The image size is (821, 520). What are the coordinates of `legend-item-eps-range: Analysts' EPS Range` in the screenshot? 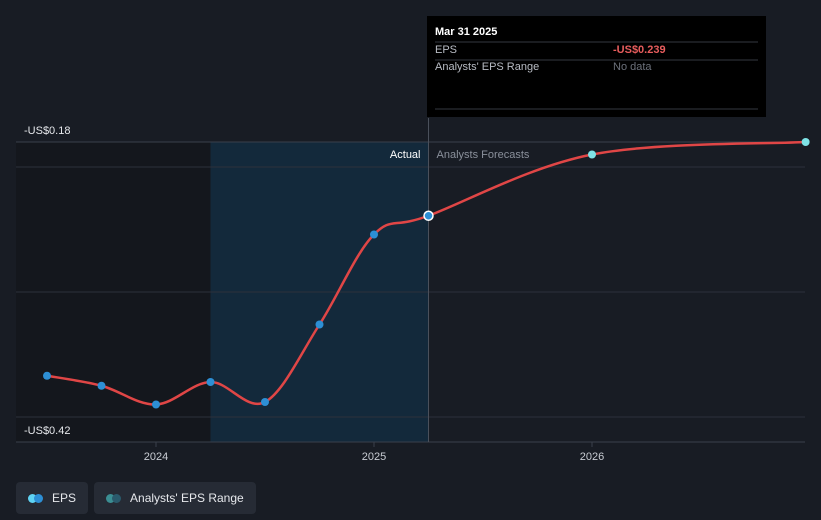 It's located at (175, 498).